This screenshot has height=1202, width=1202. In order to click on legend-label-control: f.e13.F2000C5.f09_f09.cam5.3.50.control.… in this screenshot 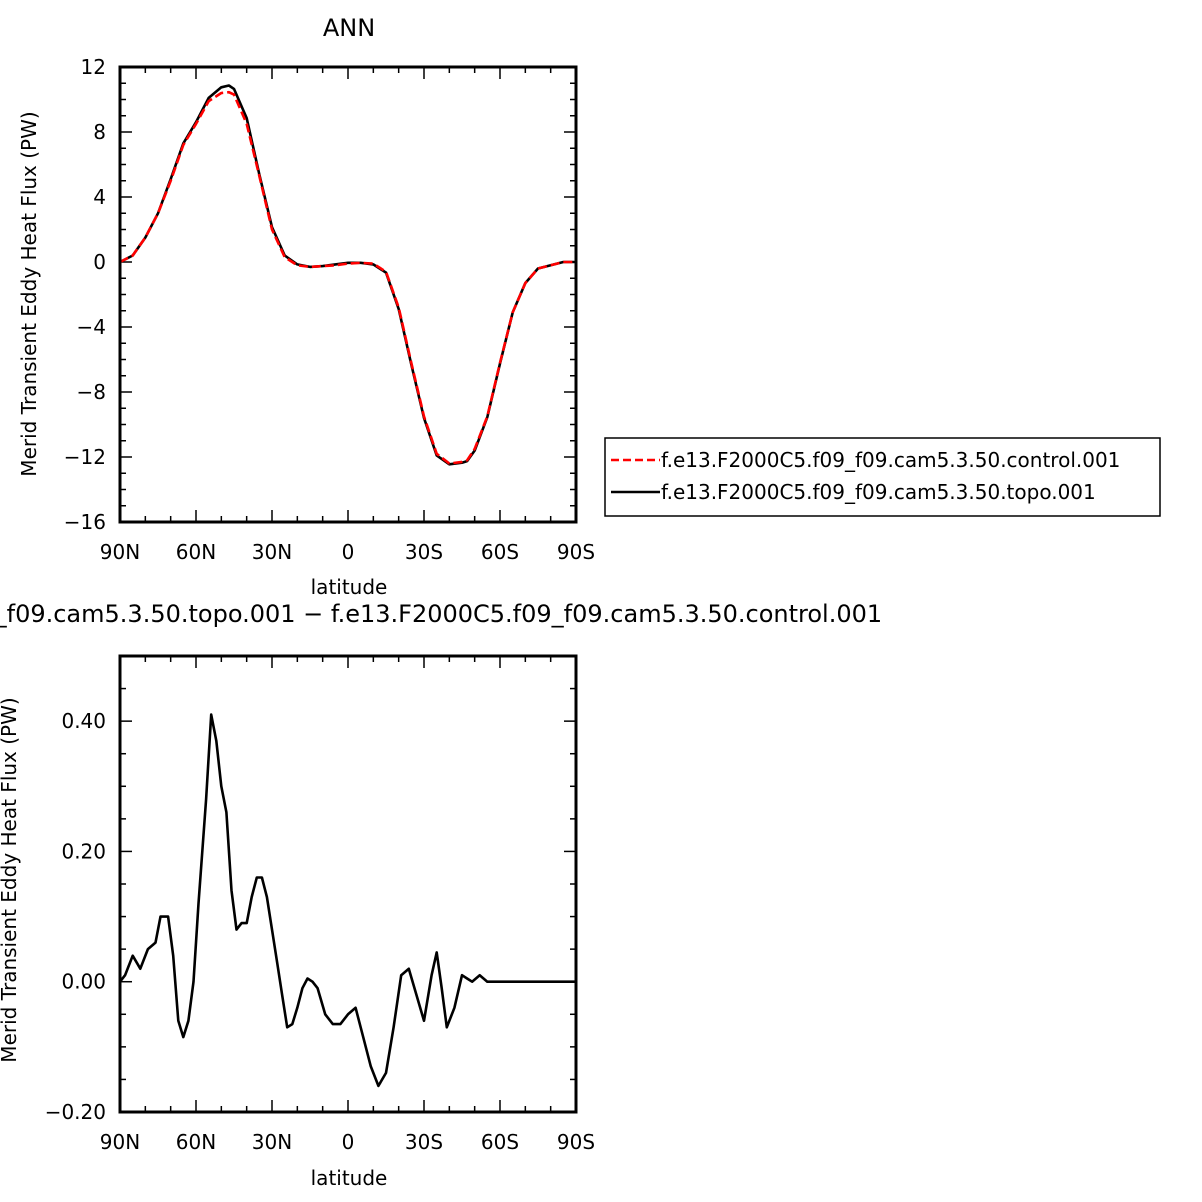, I will do `click(890, 460)`.